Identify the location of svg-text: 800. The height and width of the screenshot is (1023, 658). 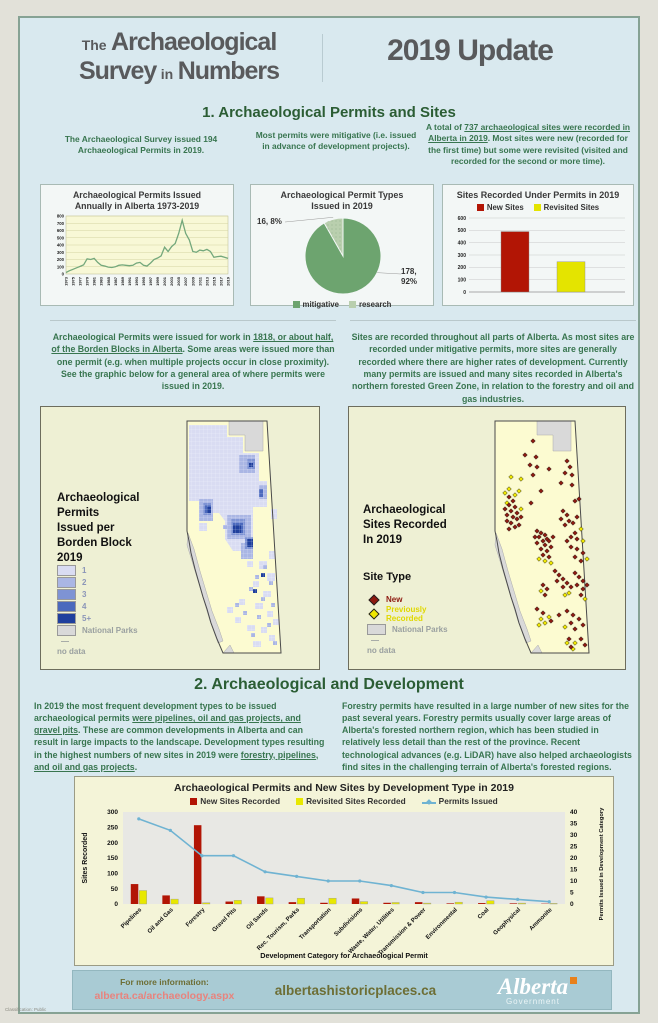
(61, 216).